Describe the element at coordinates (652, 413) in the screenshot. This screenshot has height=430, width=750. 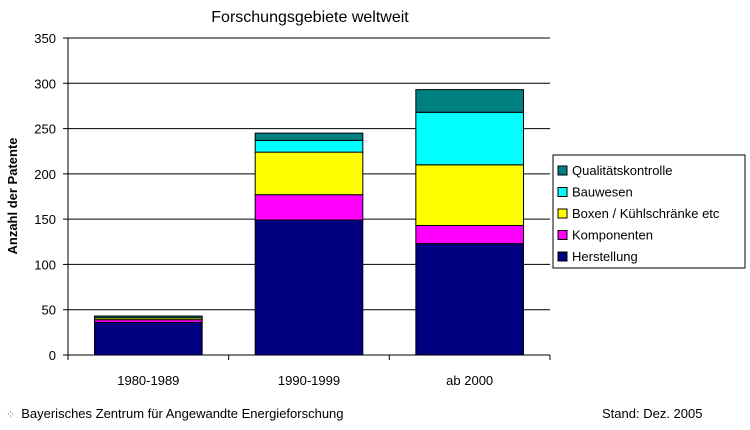
I see `footer-date: Stand: Dez. 2005` at that location.